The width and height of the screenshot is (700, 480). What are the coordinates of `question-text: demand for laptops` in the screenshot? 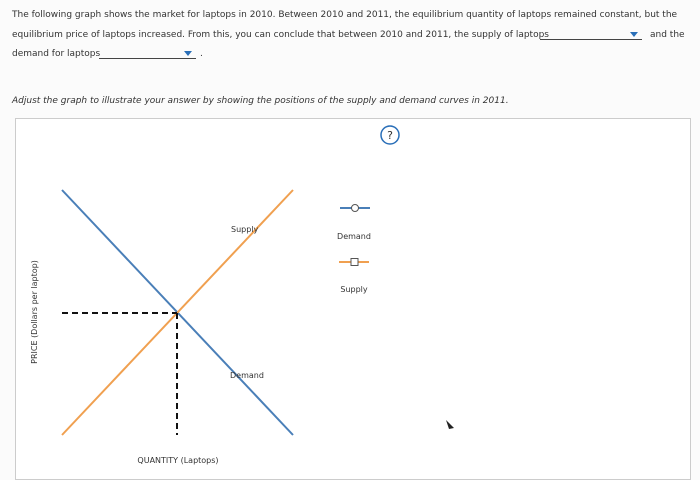 It's located at (56, 54).